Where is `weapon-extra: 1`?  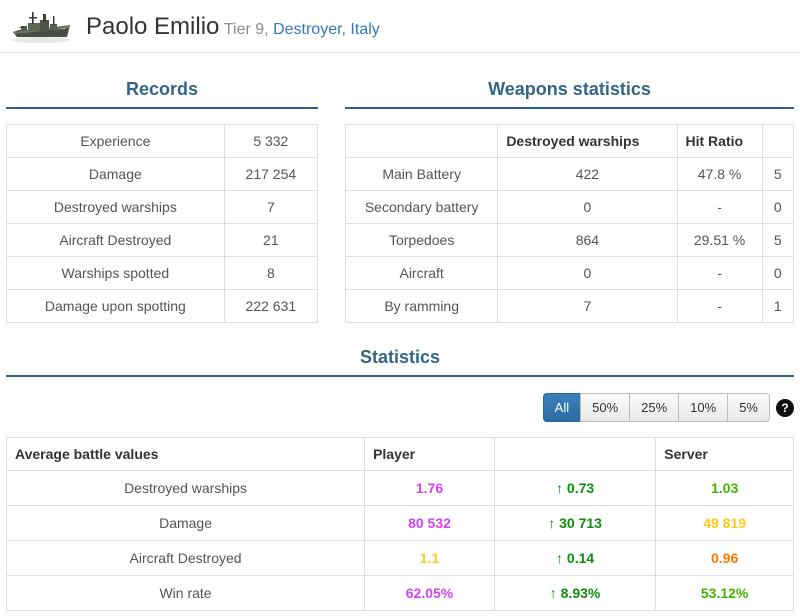
weapon-extra: 1 is located at coordinates (778, 306).